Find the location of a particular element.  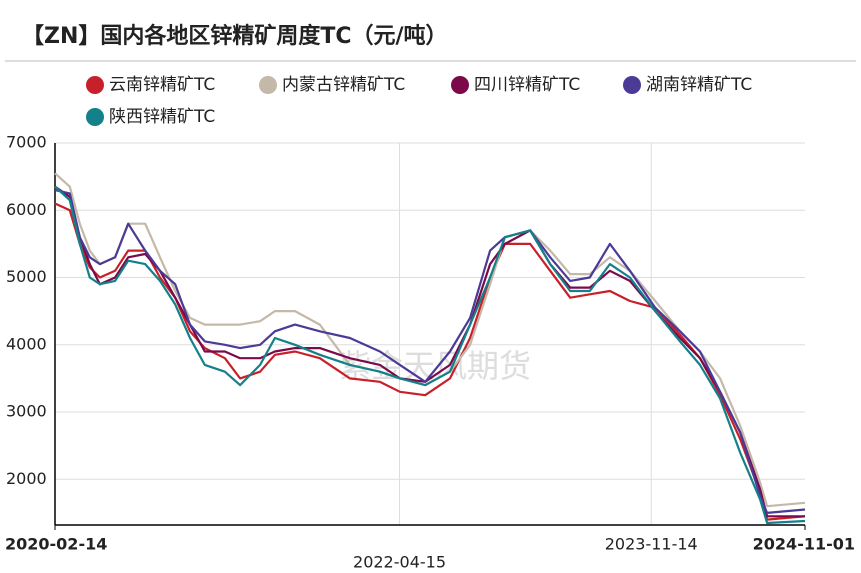

legend-item: 陕西锌精矿TC is located at coordinates (150, 117).